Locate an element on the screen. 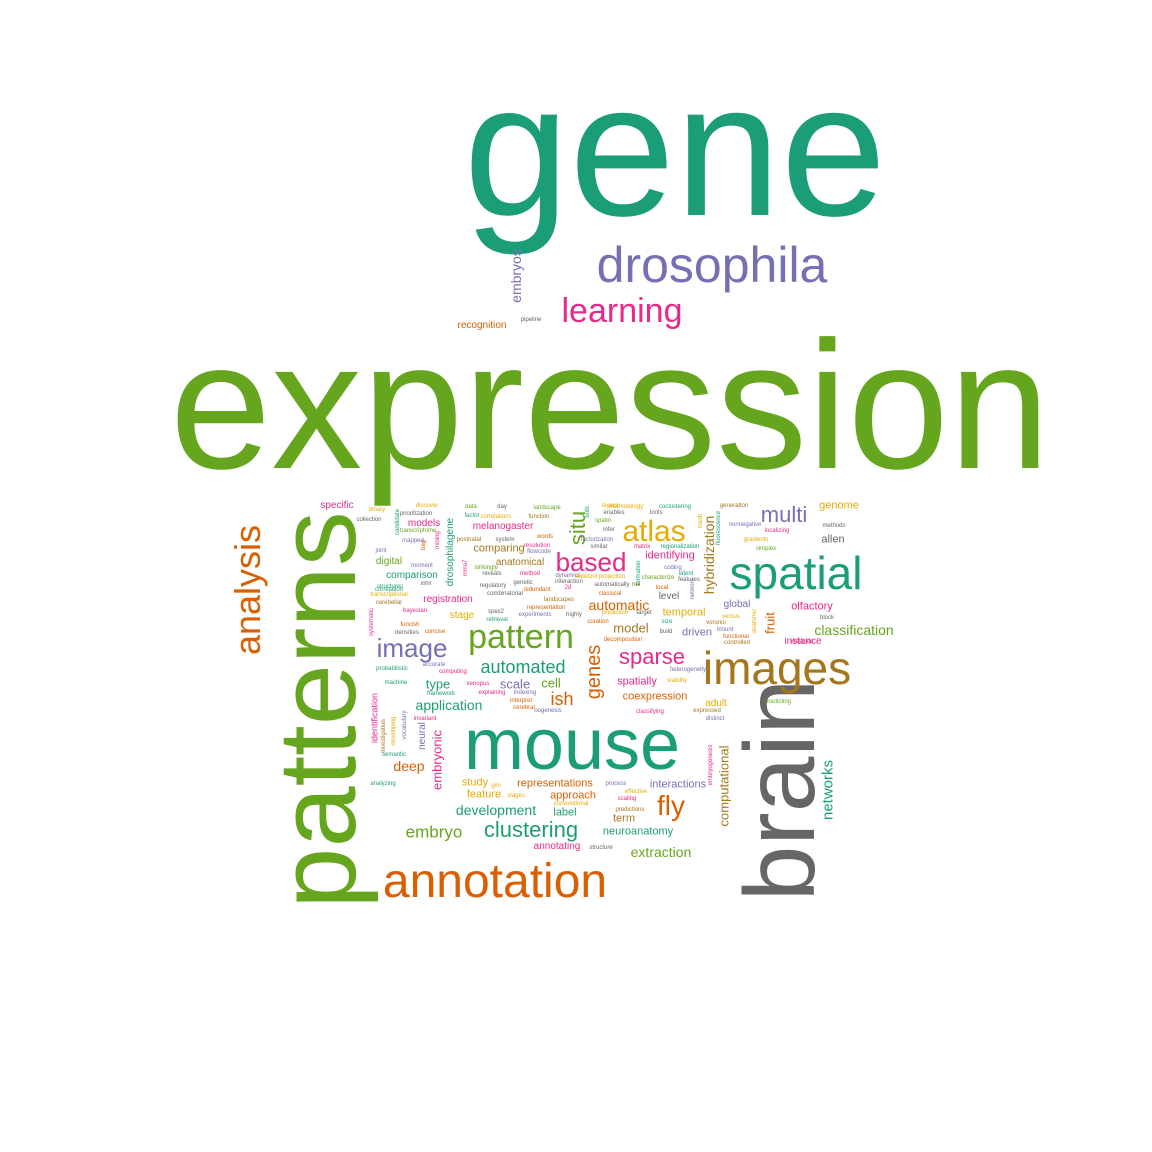 The height and width of the screenshot is (1152, 1152). word-transcriptome: transcriptome is located at coordinates (418, 531).